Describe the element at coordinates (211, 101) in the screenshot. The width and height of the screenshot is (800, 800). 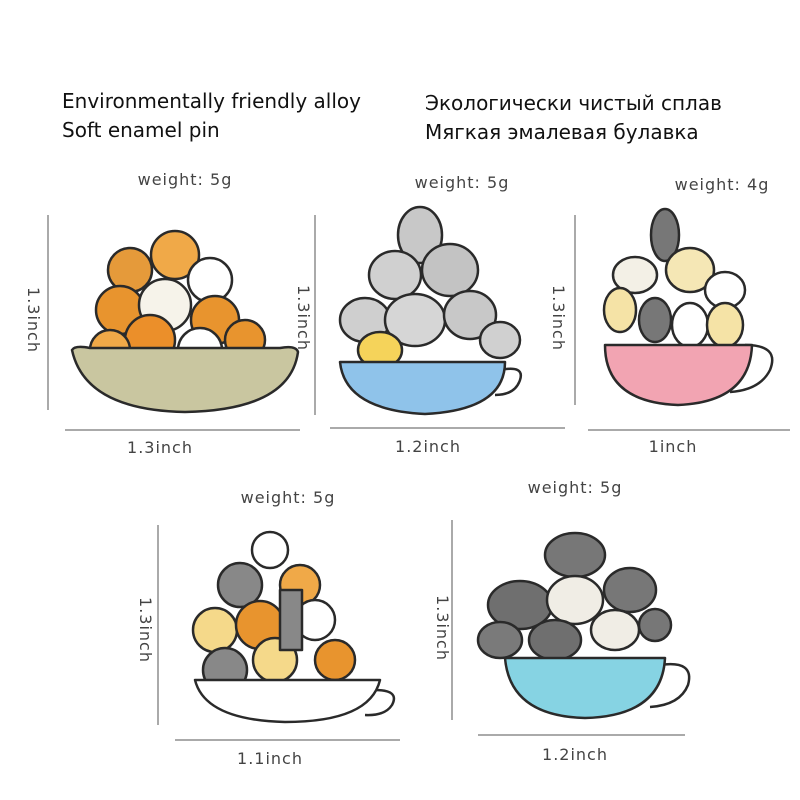
I see `heading-en: Environmentally friendly alloy` at that location.